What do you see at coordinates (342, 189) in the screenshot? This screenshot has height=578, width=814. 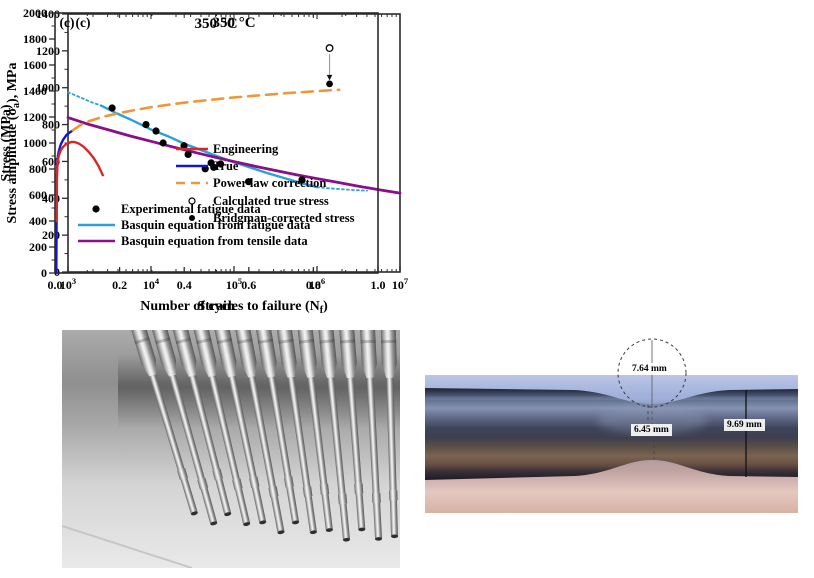 I see `basquin-fatigue-extrapolated-right` at bounding box center [342, 189].